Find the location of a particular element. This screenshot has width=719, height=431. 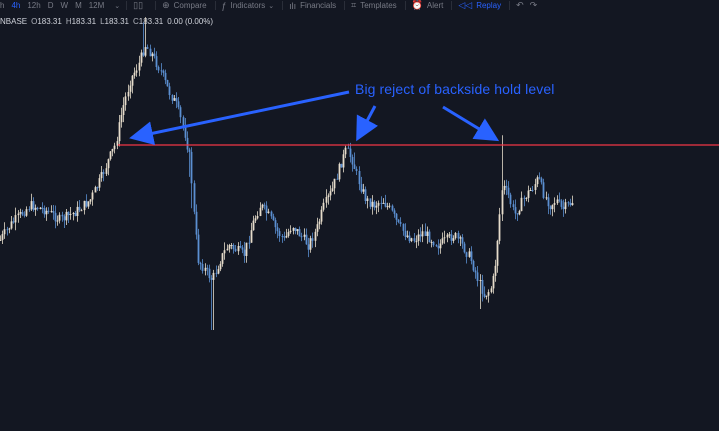

redo-button: ↷ is located at coordinates (536, 5).